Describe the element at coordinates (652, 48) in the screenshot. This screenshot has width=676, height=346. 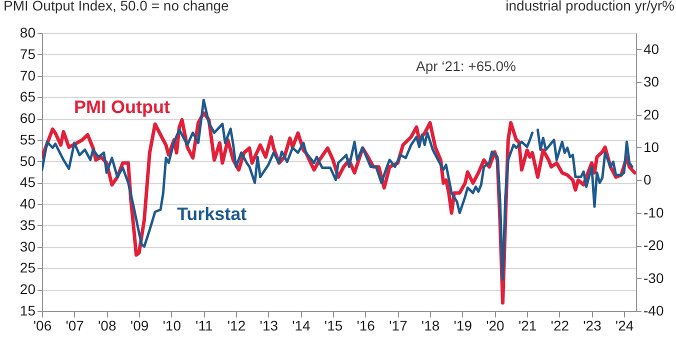
I see `y2-tick-label: 40` at that location.